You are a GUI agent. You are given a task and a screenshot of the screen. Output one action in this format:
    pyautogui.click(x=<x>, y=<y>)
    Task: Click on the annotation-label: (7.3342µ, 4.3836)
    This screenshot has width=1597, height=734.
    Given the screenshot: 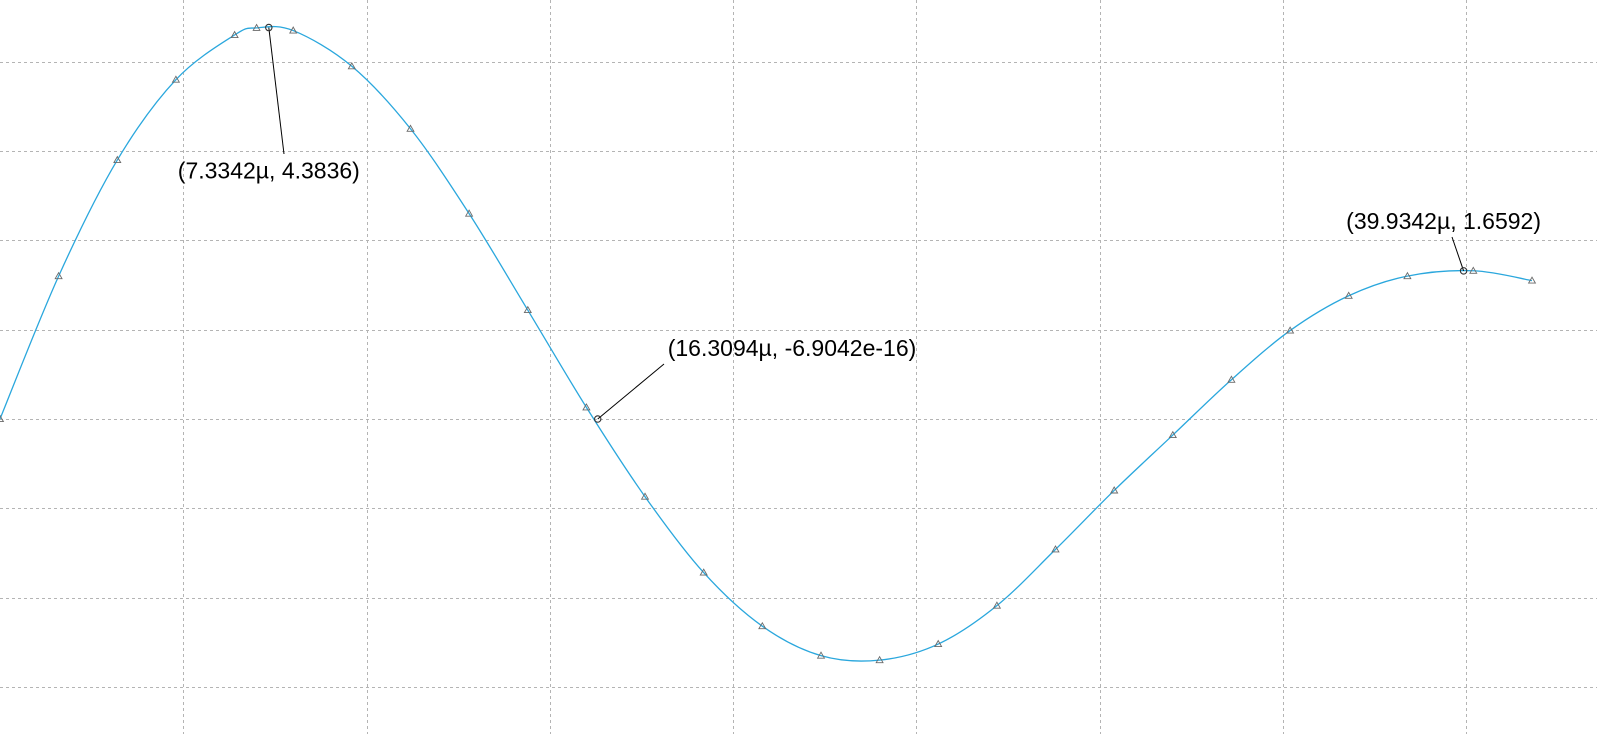 What is the action you would take?
    pyautogui.click(x=269, y=171)
    